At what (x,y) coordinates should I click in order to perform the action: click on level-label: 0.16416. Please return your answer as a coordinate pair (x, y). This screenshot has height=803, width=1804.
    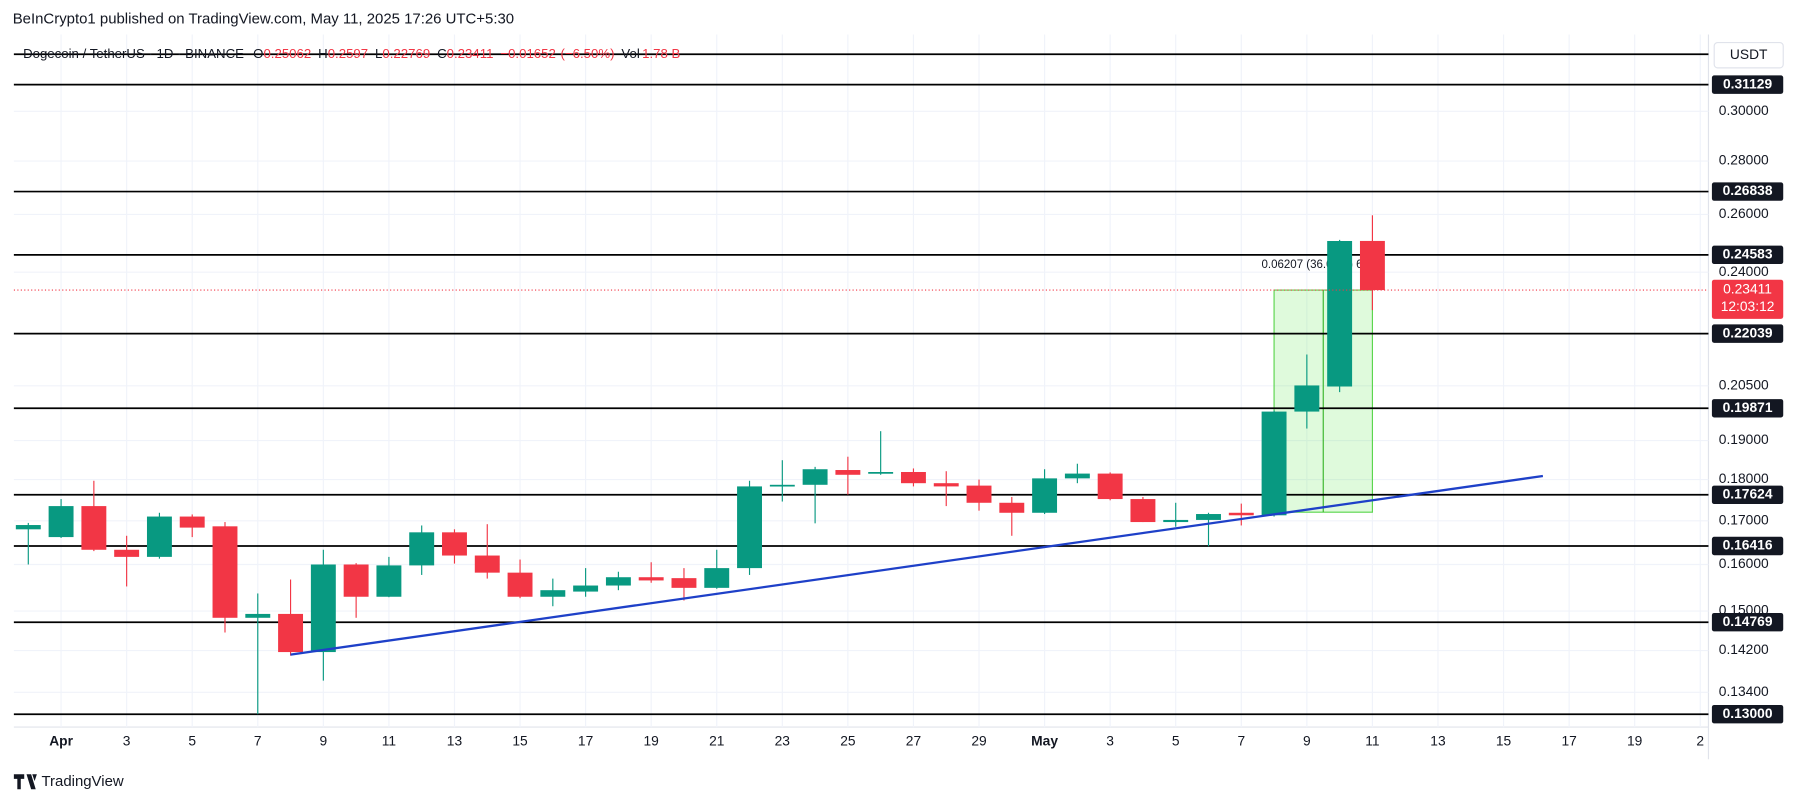
    Looking at the image, I should click on (1748, 545).